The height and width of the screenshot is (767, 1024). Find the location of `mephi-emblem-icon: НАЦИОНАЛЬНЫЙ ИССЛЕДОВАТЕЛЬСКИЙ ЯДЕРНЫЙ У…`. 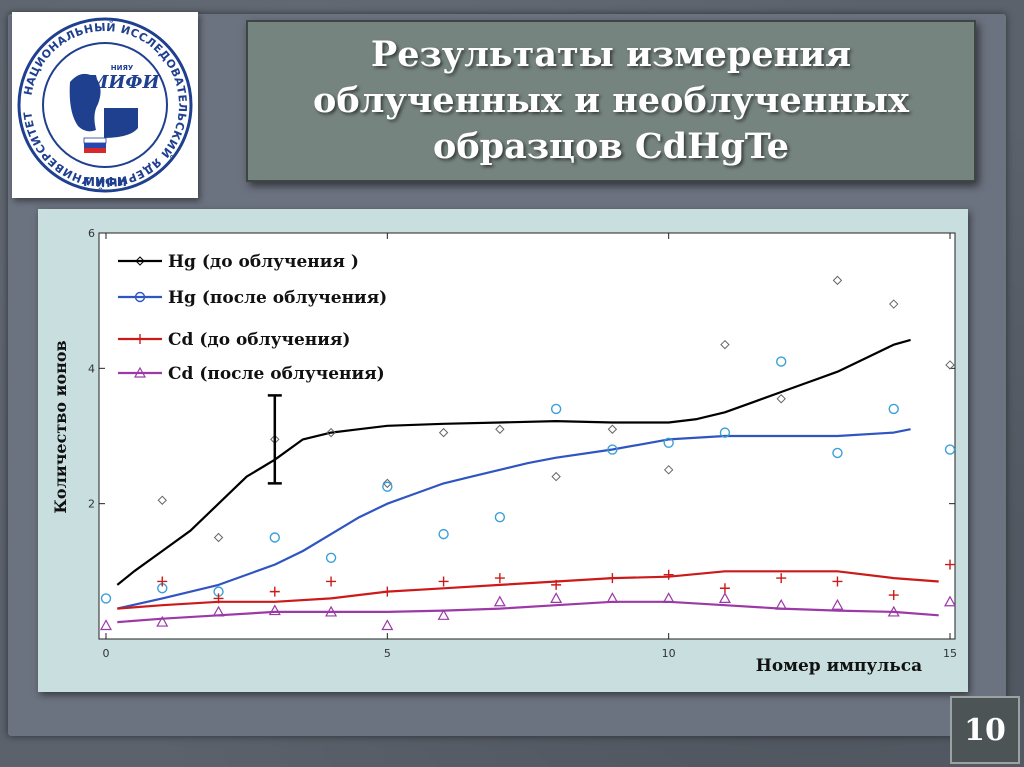

mephi-emblem-icon: НАЦИОНАЛЬНЫЙ ИССЛЕДОВАТЕЛЬСКИЙ ЯДЕРНЫЙ У… is located at coordinates (105, 105).